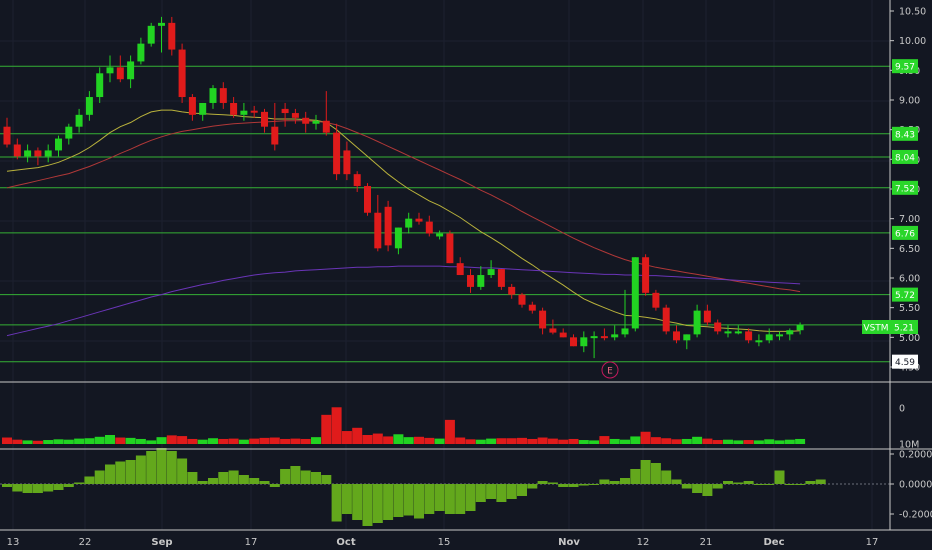 Image resolution: width=932 pixels, height=550 pixels. Describe the element at coordinates (909, 427) in the screenshot. I see `volume-axis: 10M 0` at that location.